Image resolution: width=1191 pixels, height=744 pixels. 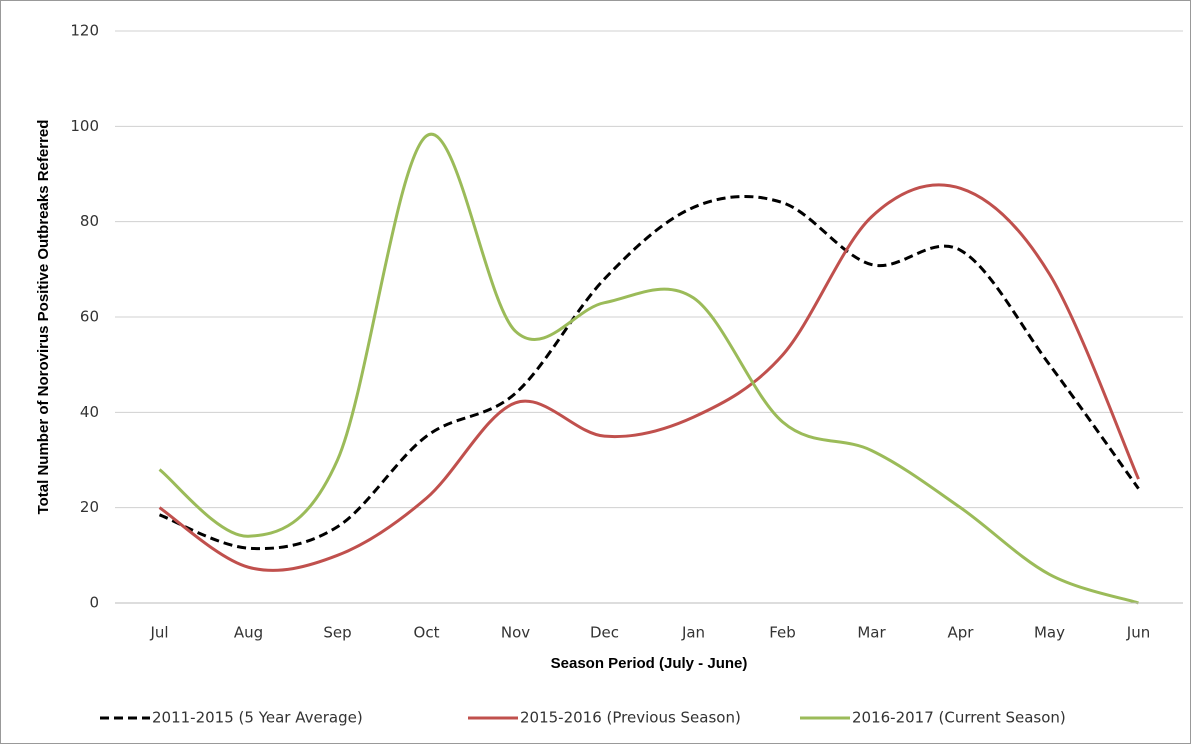 What do you see at coordinates (961, 633) in the screenshot?
I see `x-tick-label: Apr` at bounding box center [961, 633].